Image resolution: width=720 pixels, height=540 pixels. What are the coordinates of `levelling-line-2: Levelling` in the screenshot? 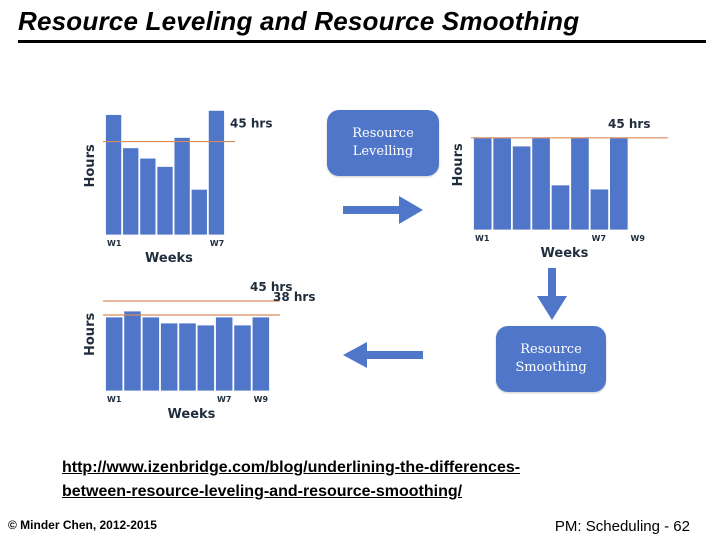 It's located at (383, 151).